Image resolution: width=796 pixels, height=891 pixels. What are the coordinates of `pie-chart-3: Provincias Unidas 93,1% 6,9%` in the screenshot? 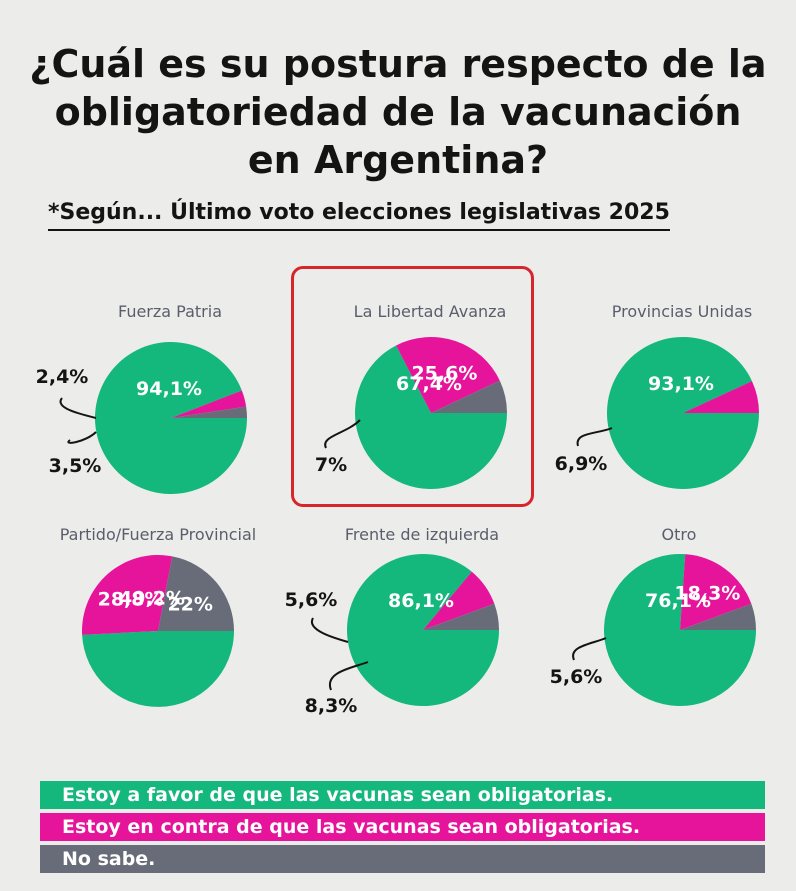 It's located at (657, 395).